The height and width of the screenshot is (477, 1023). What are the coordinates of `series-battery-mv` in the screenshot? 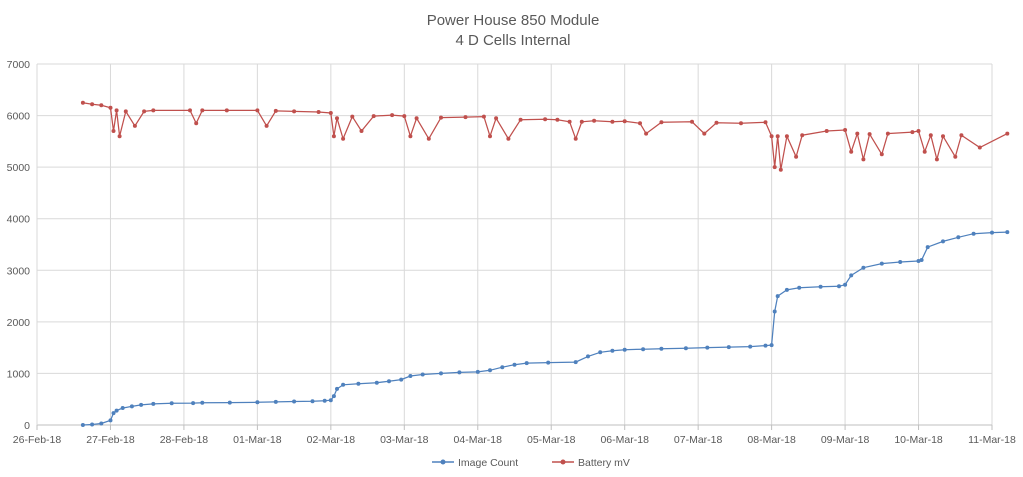 It's located at (545, 136).